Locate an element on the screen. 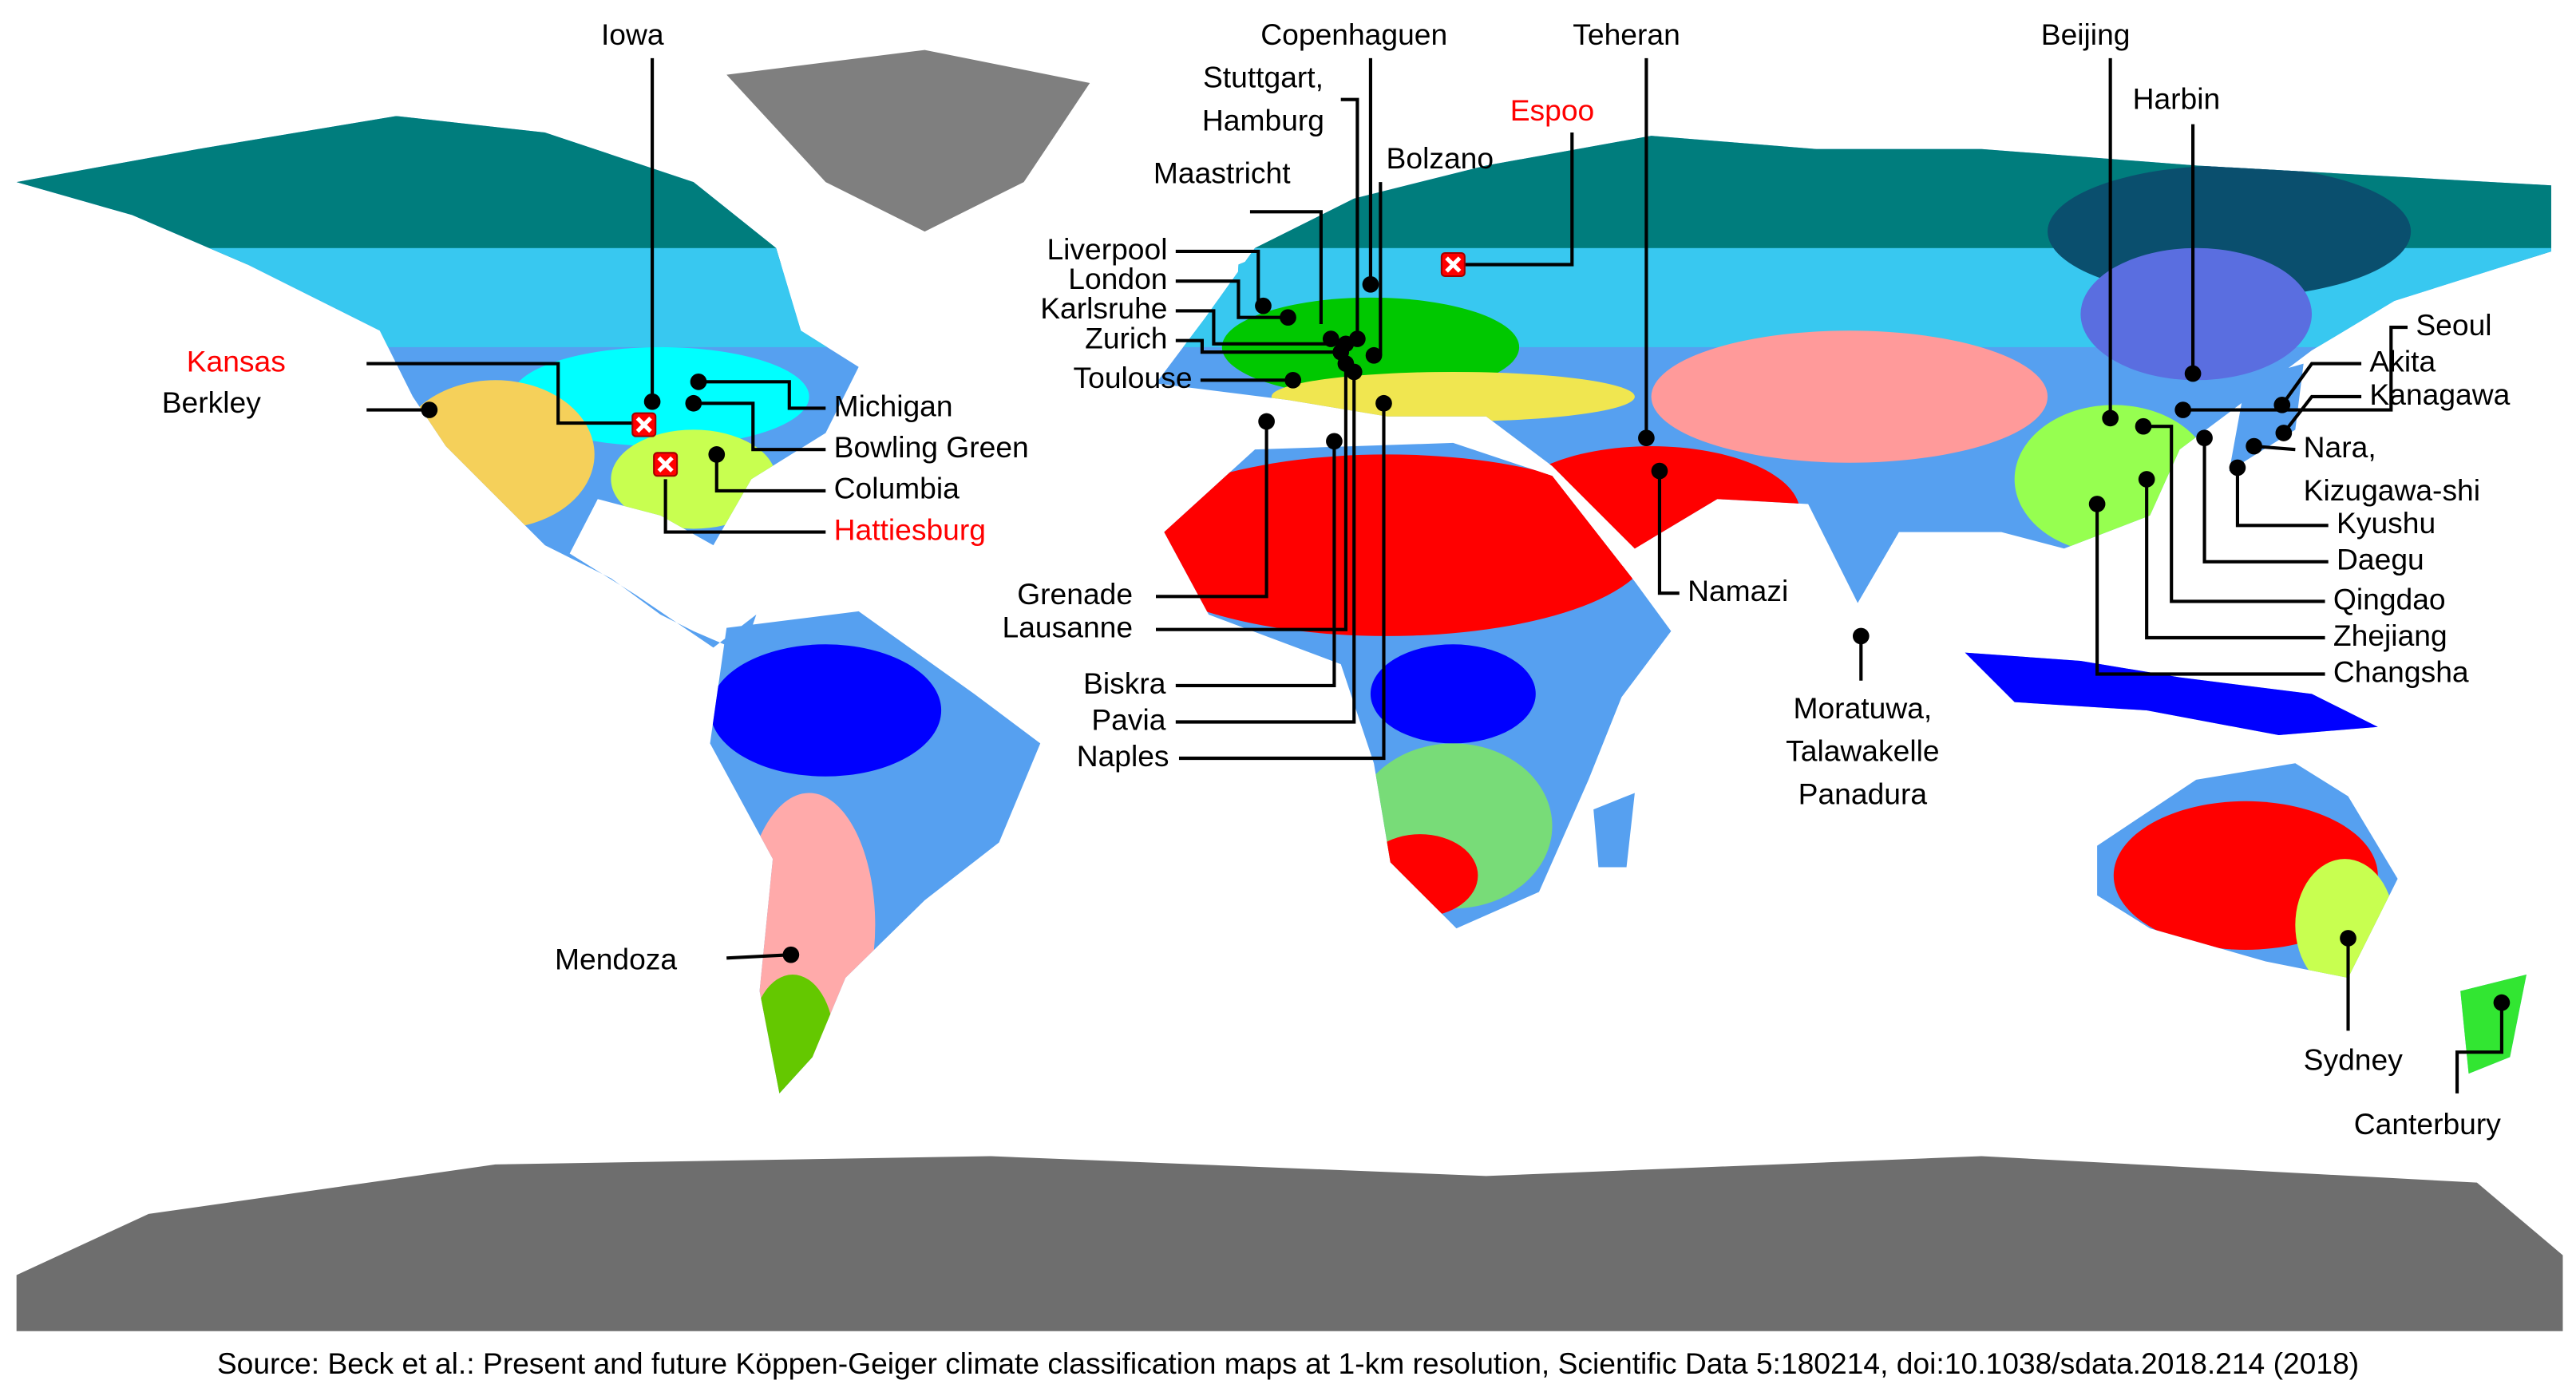 The width and height of the screenshot is (2576, 1396). location: Daegu is located at coordinates (2310, 502).